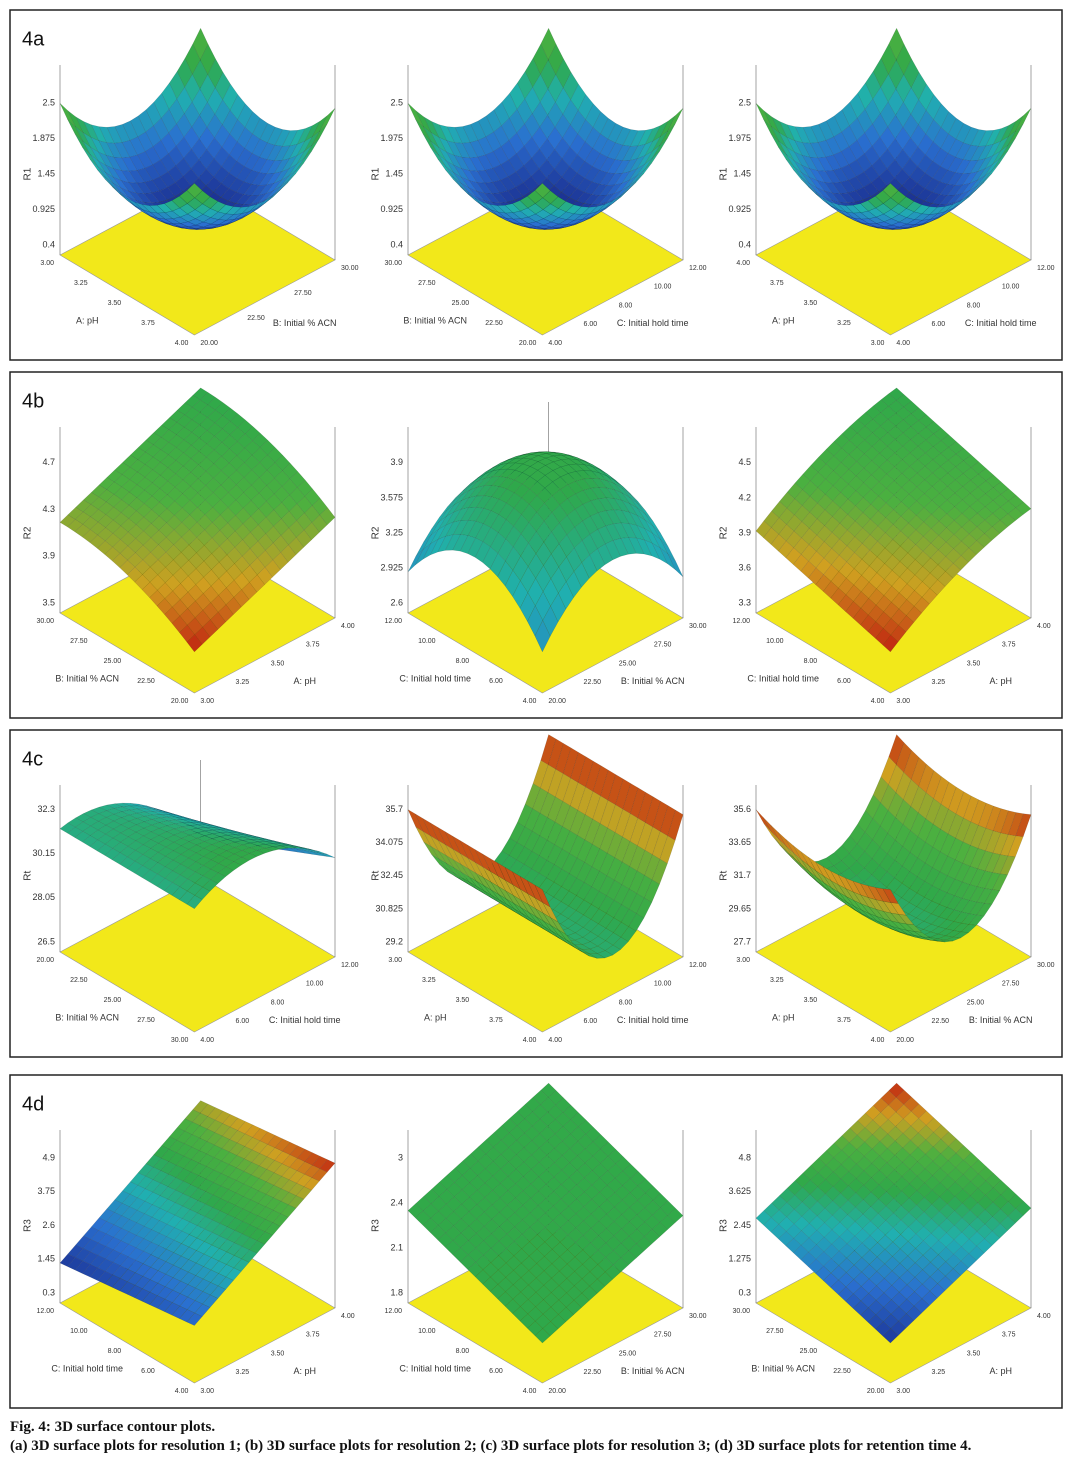 Image resolution: width=1076 pixels, height=1481 pixels. What do you see at coordinates (304, 681) in the screenshot?
I see `right-axis-label: A: pH` at bounding box center [304, 681].